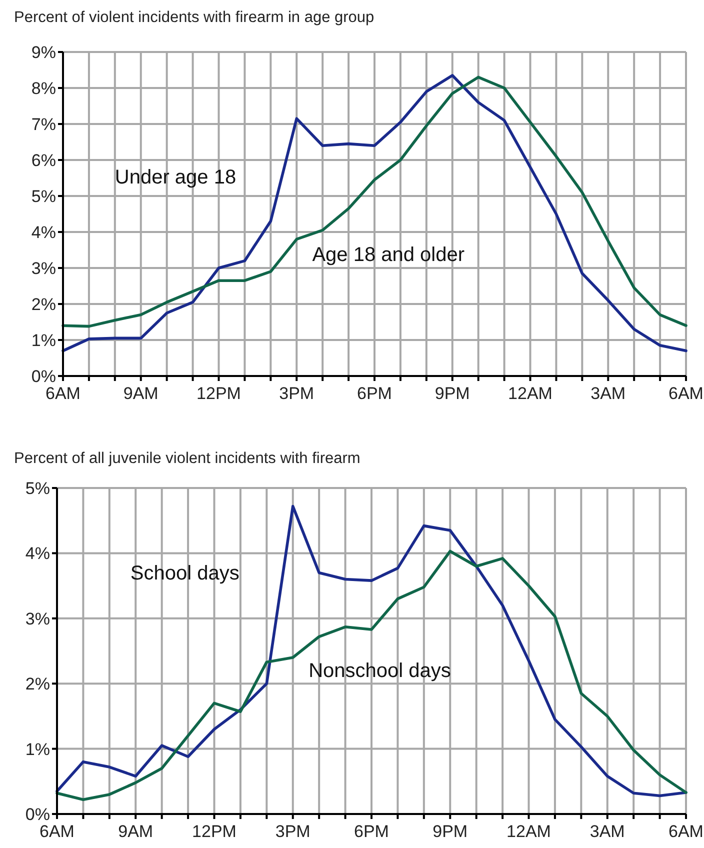  I want to click on chart-title: Percent of violent incidents with firearm in age group, so click(194, 17).